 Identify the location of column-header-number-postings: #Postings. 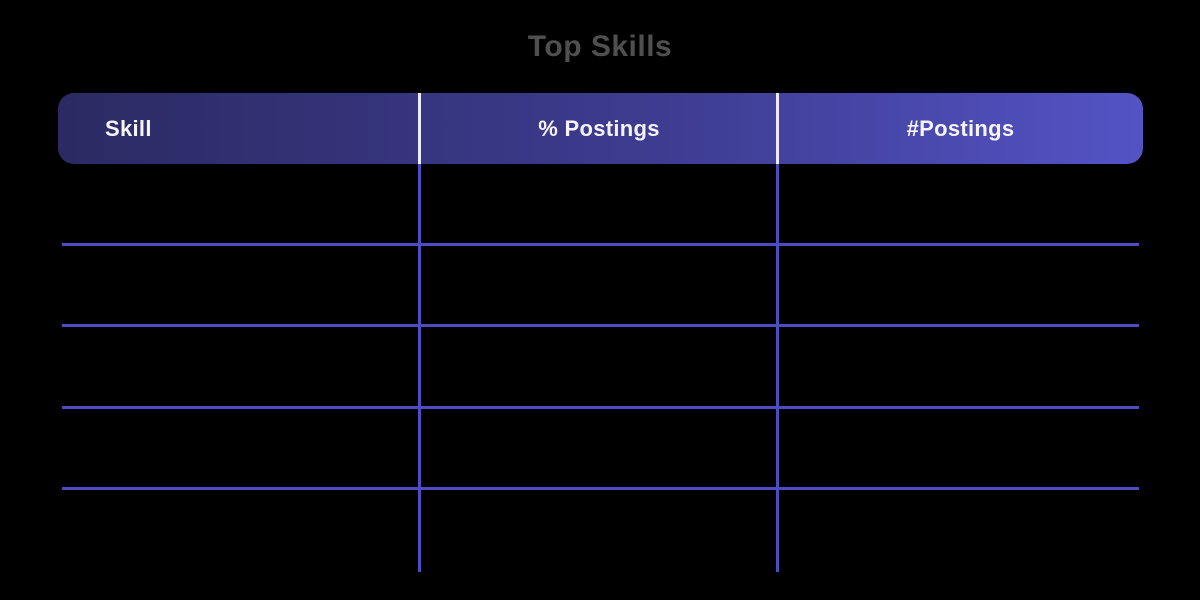
(960, 128).